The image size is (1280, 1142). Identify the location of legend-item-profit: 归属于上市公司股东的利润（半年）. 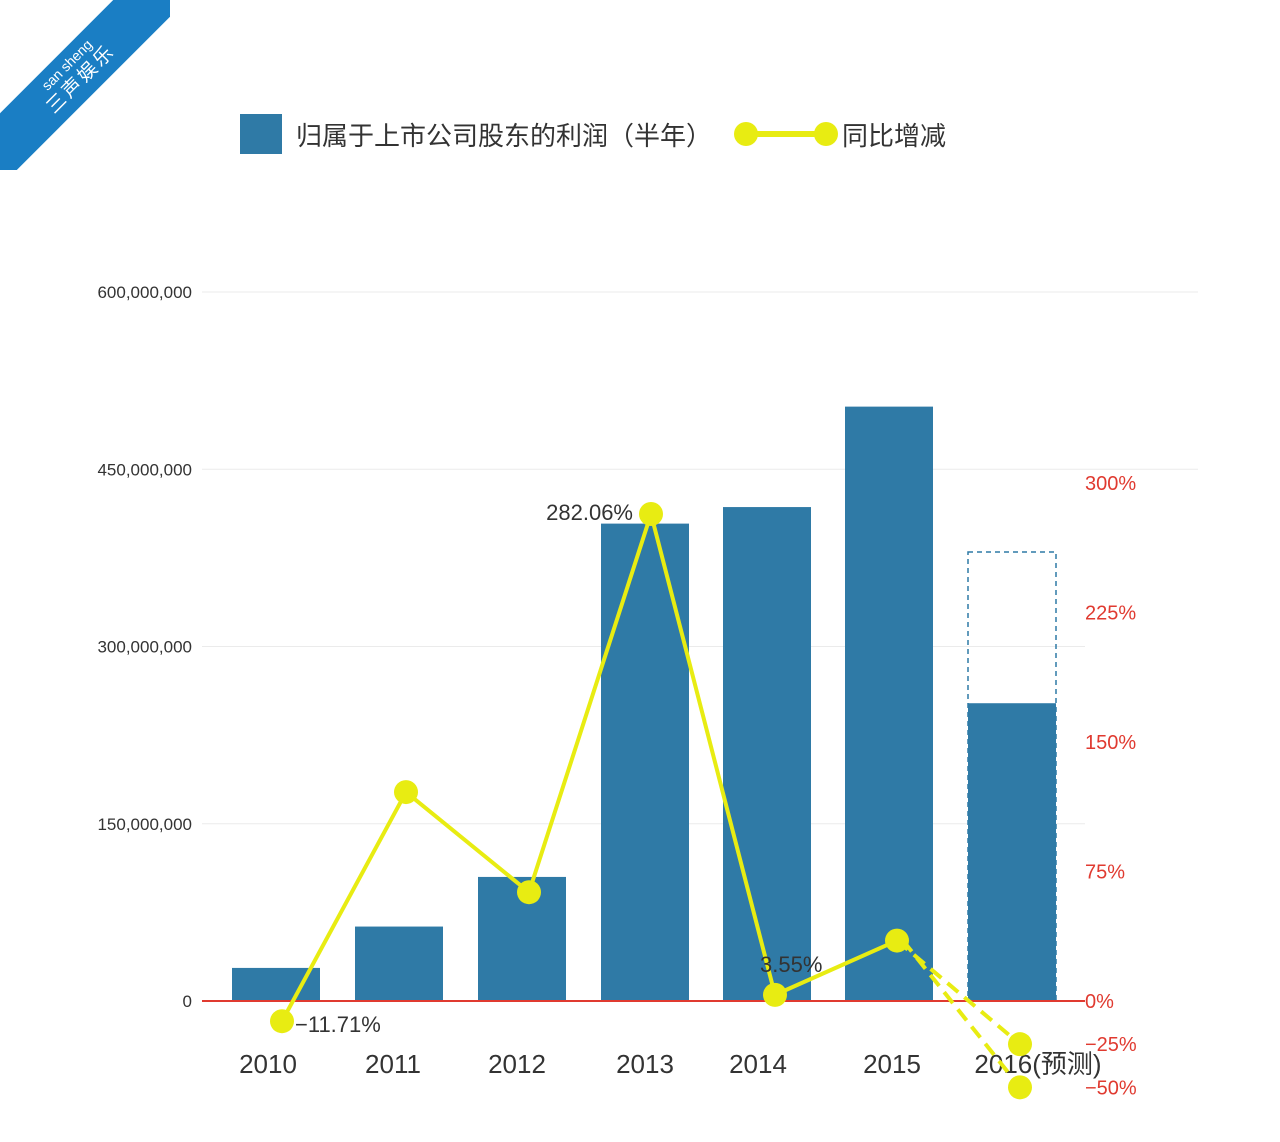
(476, 134).